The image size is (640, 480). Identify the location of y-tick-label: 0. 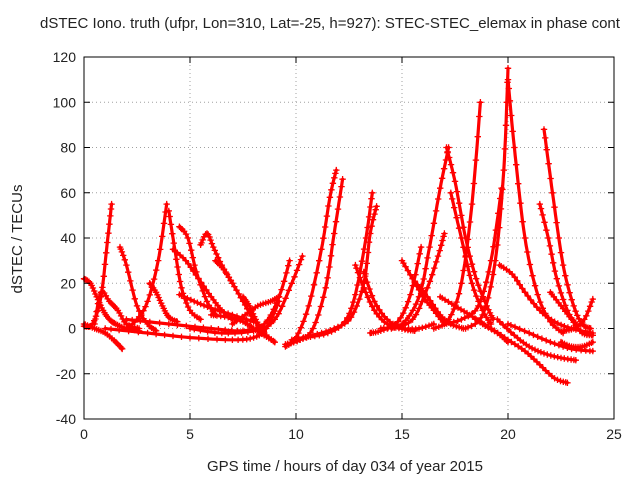
(72, 329).